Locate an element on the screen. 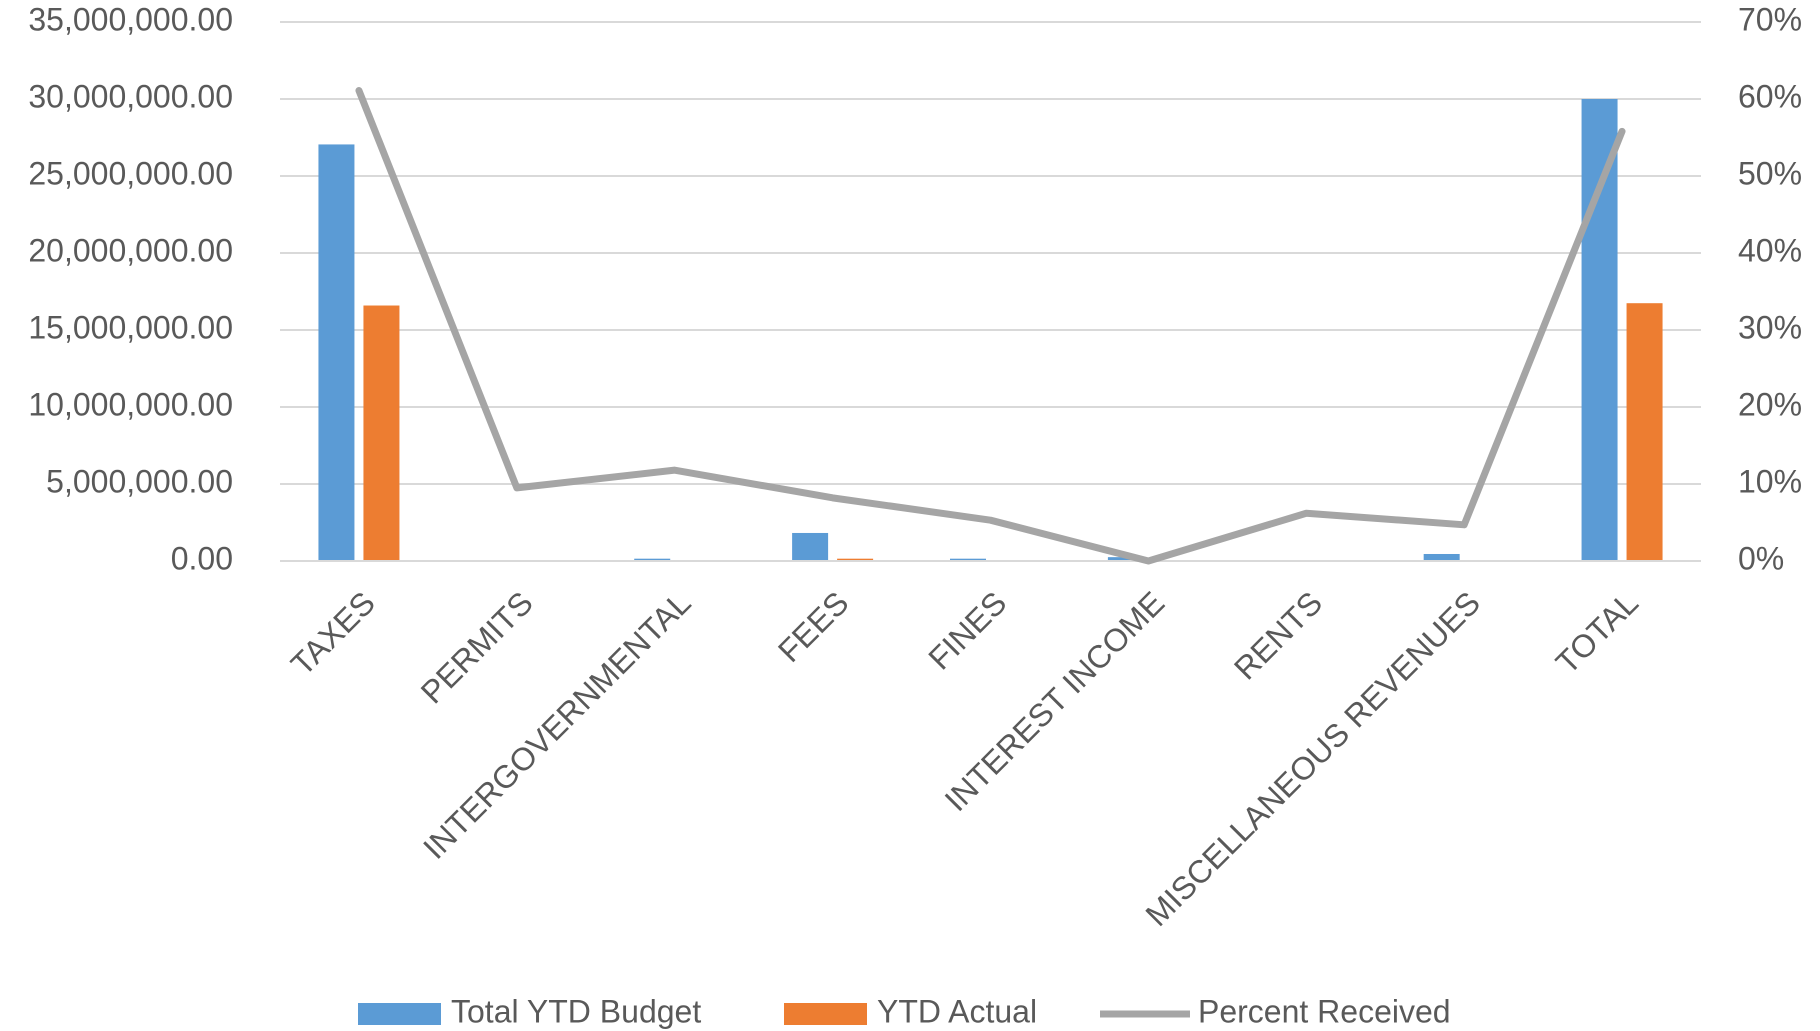 The width and height of the screenshot is (1820, 1031). legend-label: Total YTD Budget is located at coordinates (576, 1011).